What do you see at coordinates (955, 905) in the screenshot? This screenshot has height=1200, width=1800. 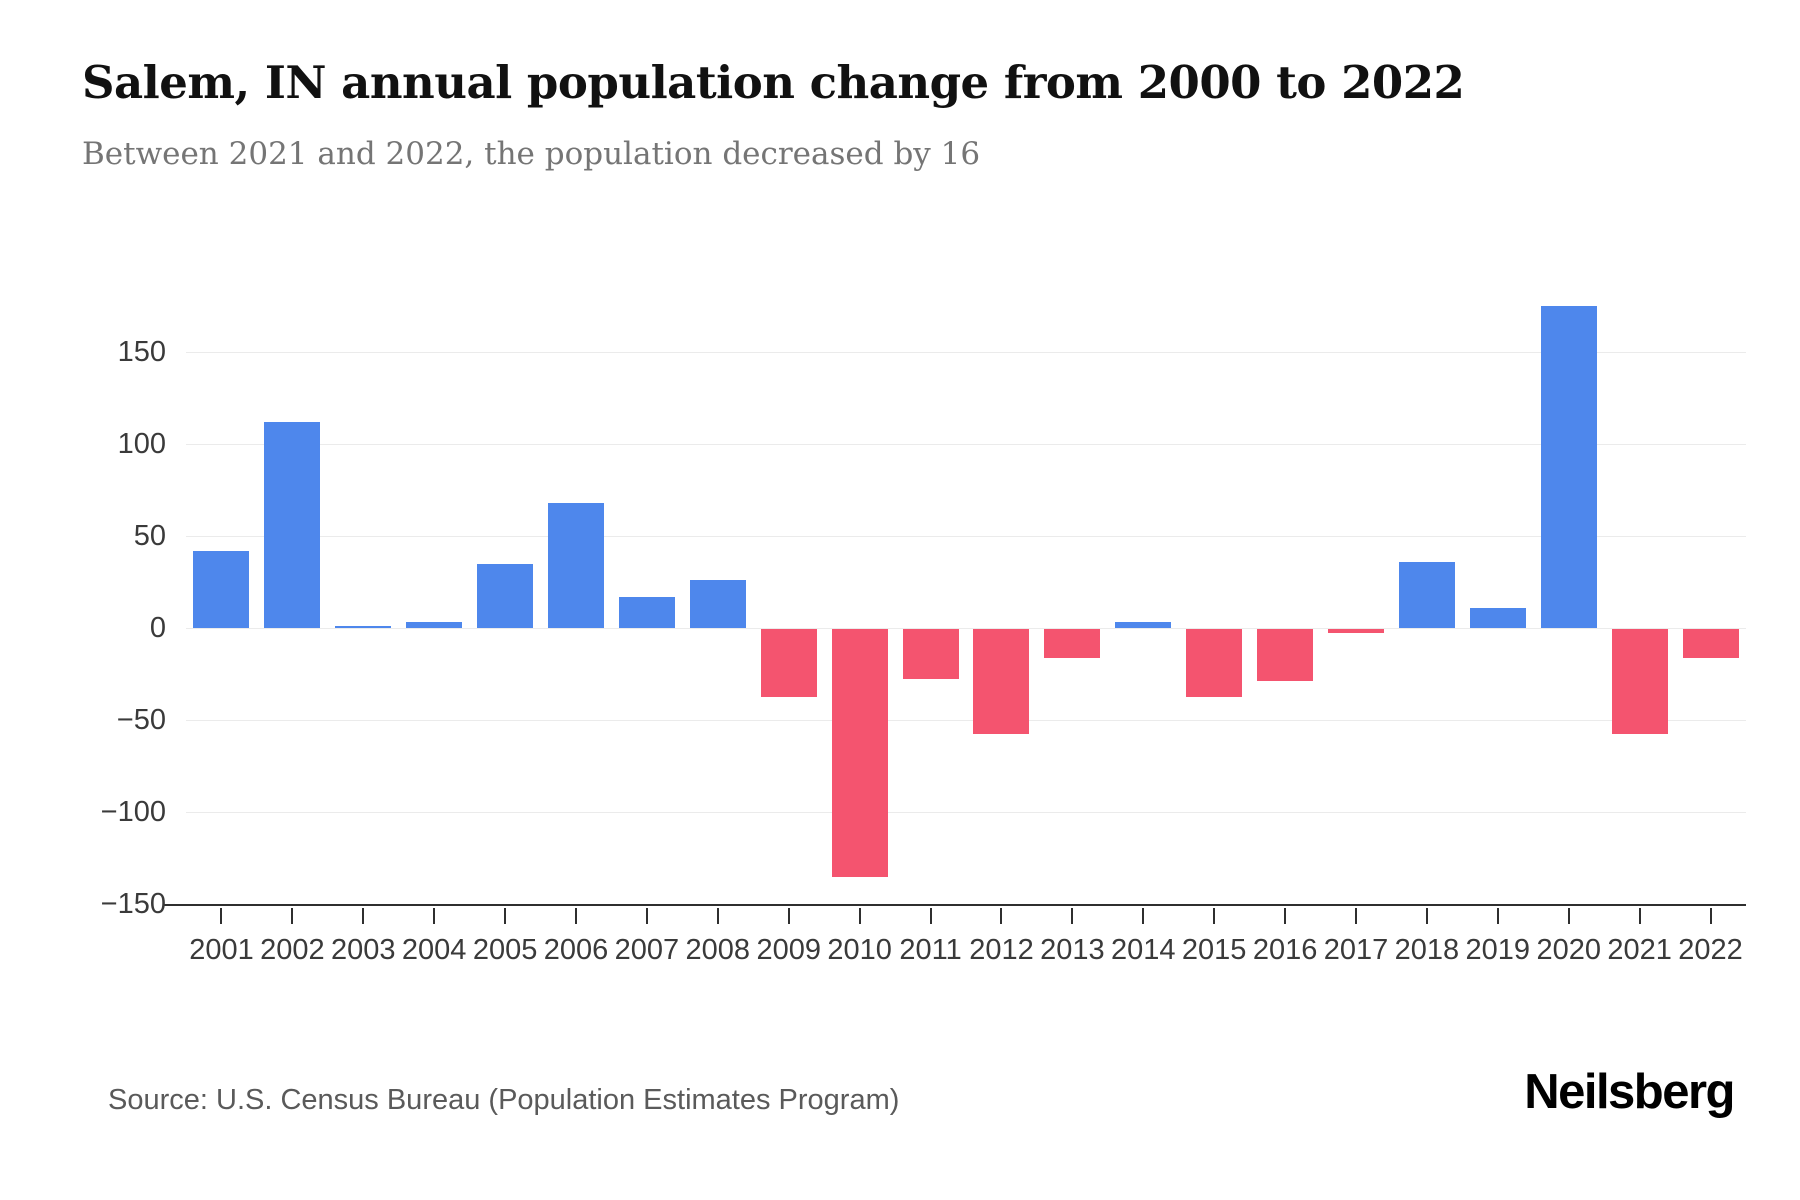 I see `x-axis-line` at bounding box center [955, 905].